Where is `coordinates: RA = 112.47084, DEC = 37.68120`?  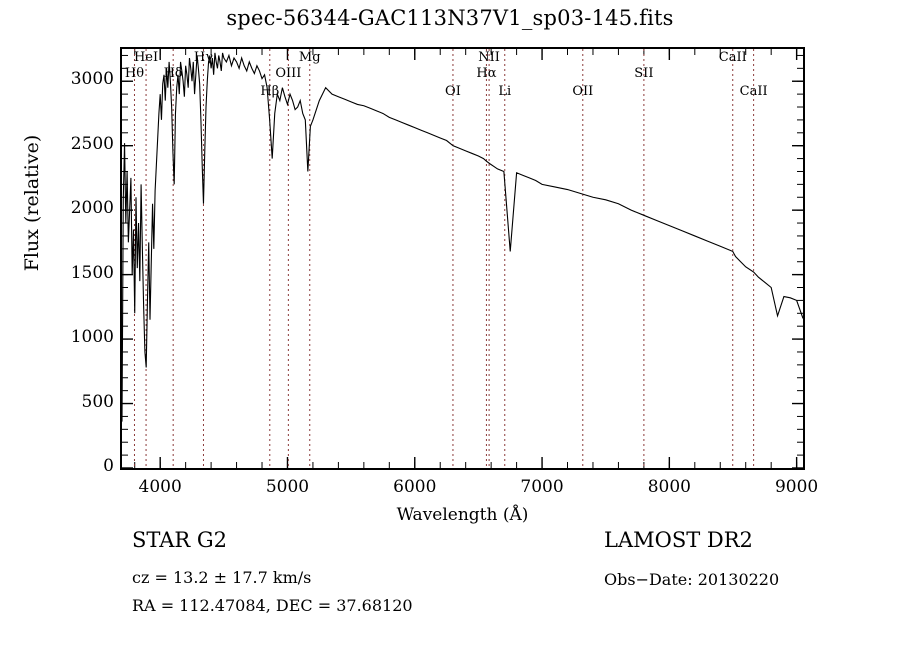 coordinates: RA = 112.47084, DEC = 37.68120 is located at coordinates (272, 605).